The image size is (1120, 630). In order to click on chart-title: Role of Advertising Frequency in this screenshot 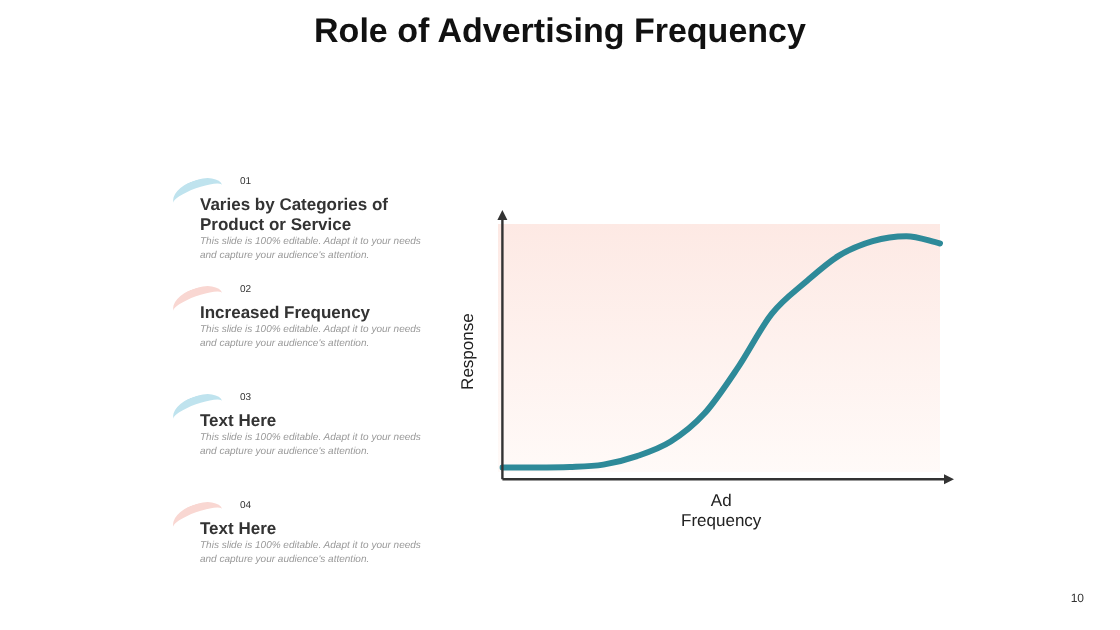, I will do `click(560, 32)`.